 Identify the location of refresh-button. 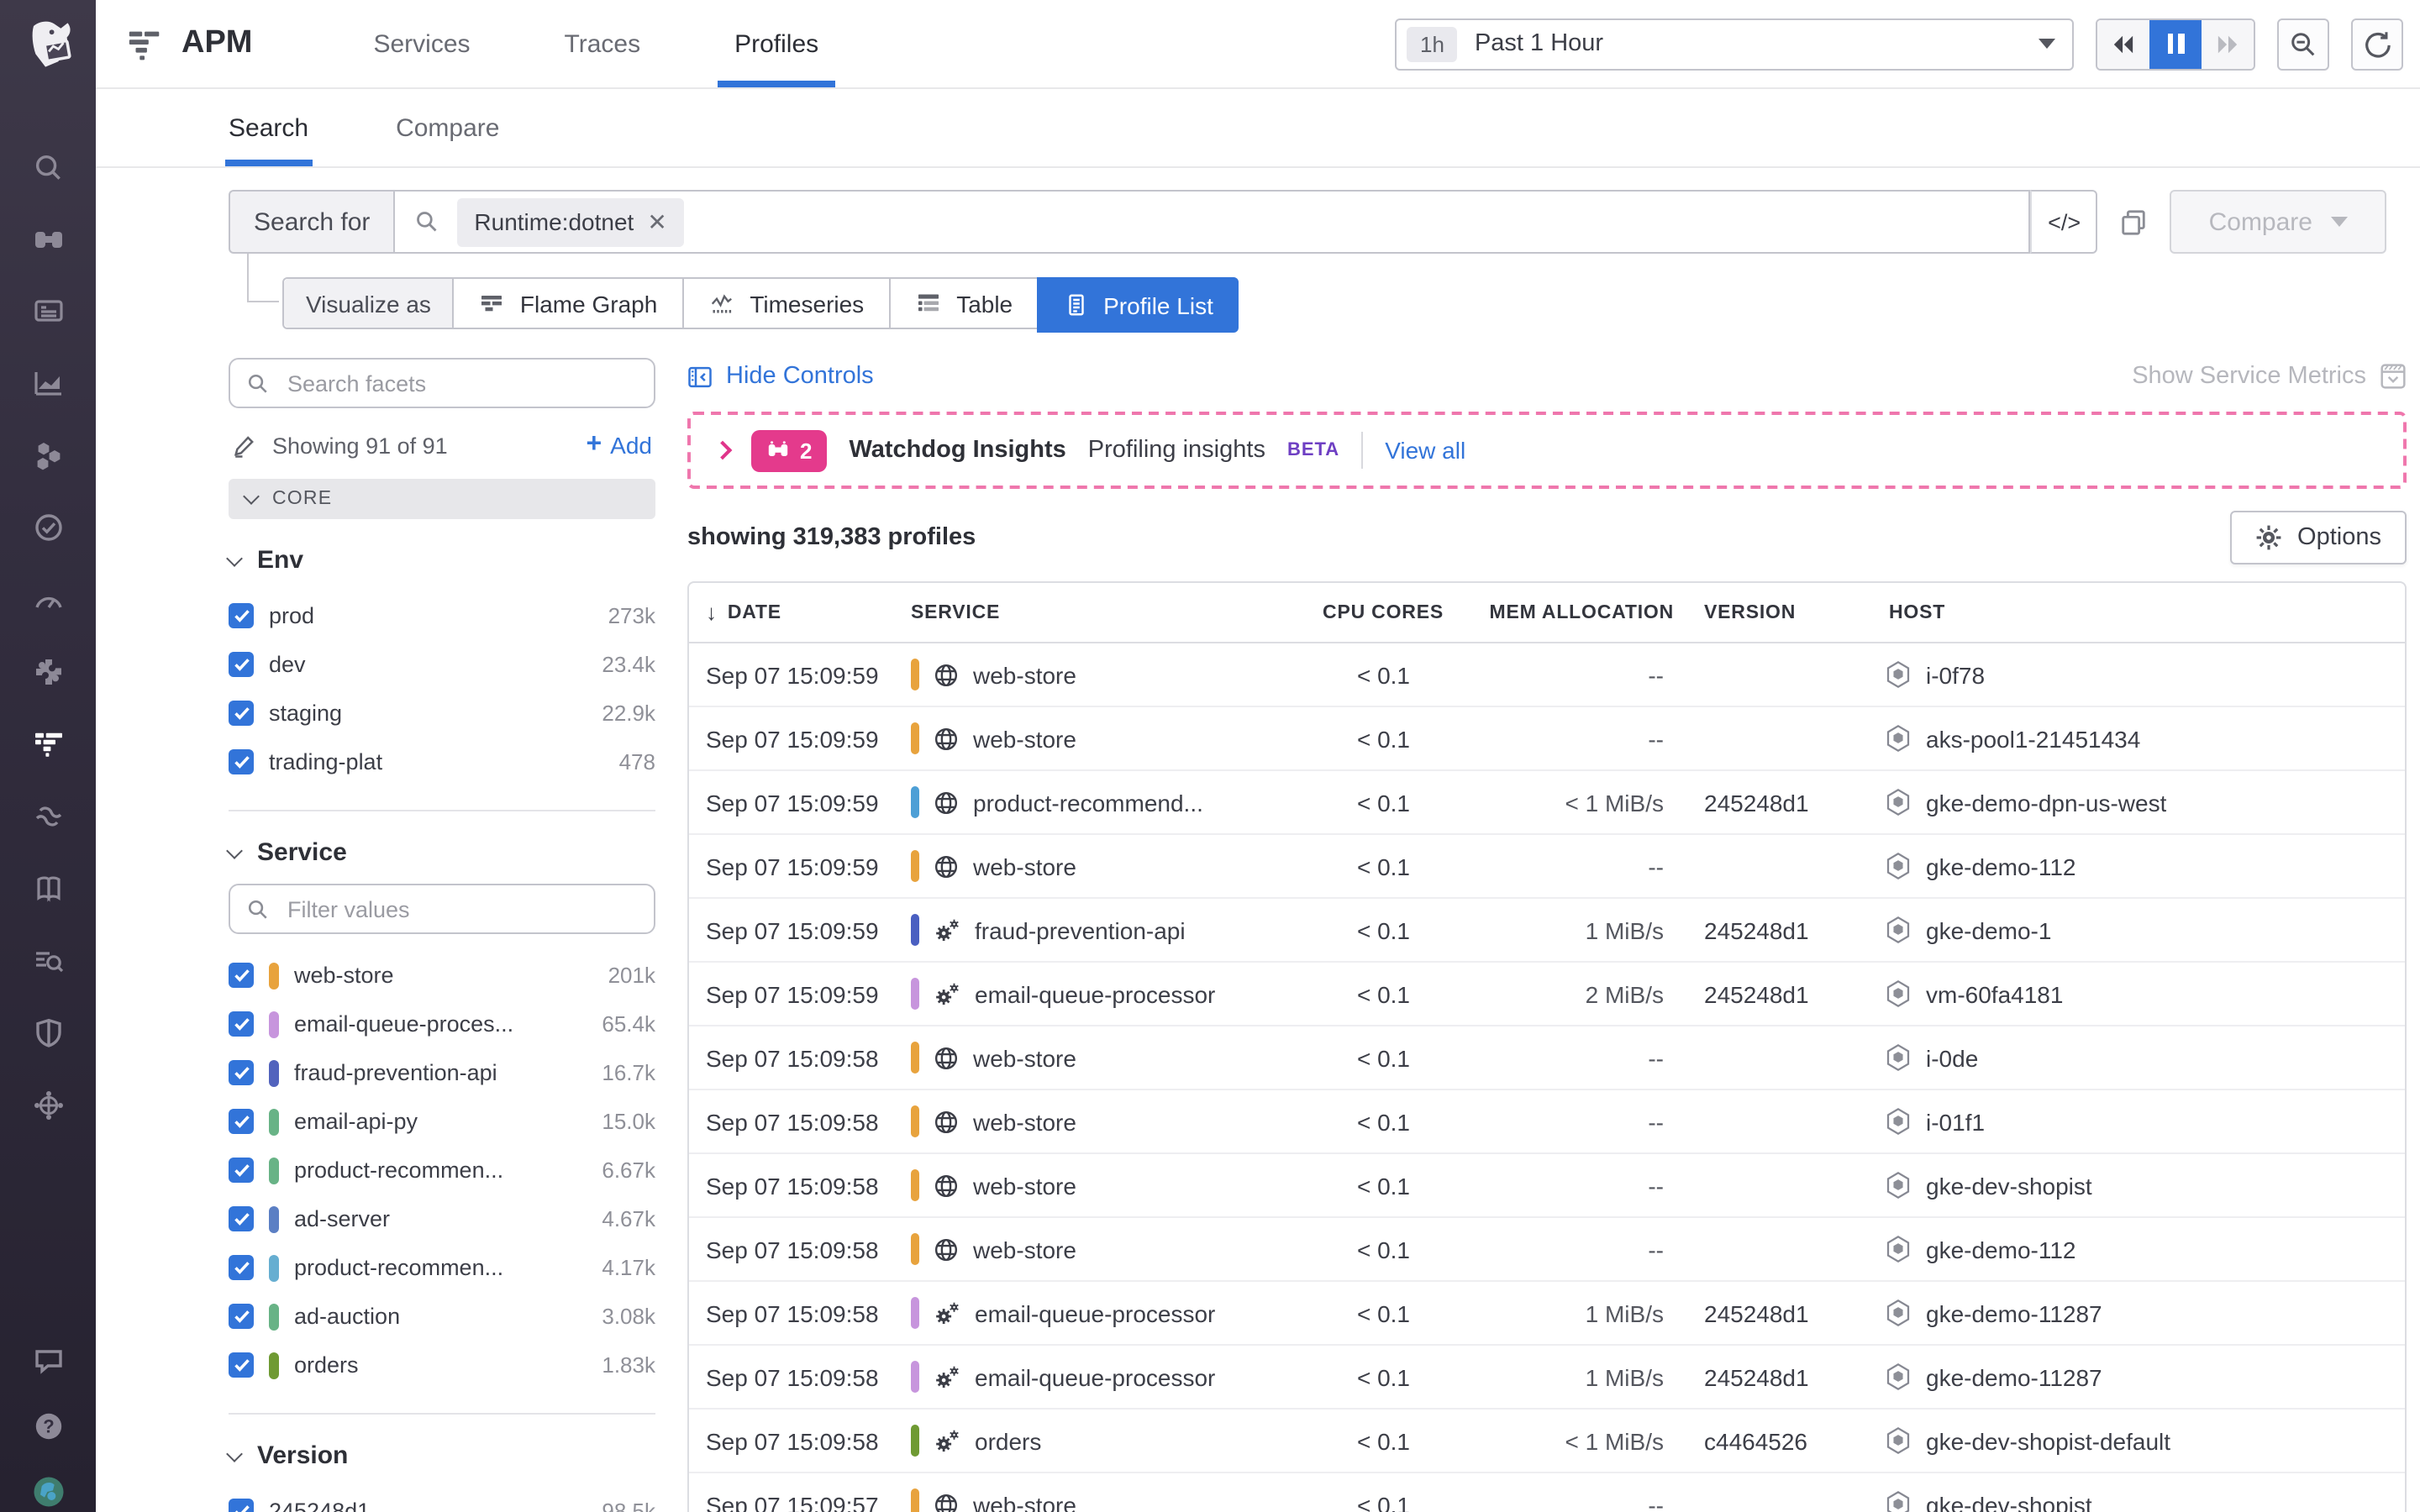
(2377, 44).